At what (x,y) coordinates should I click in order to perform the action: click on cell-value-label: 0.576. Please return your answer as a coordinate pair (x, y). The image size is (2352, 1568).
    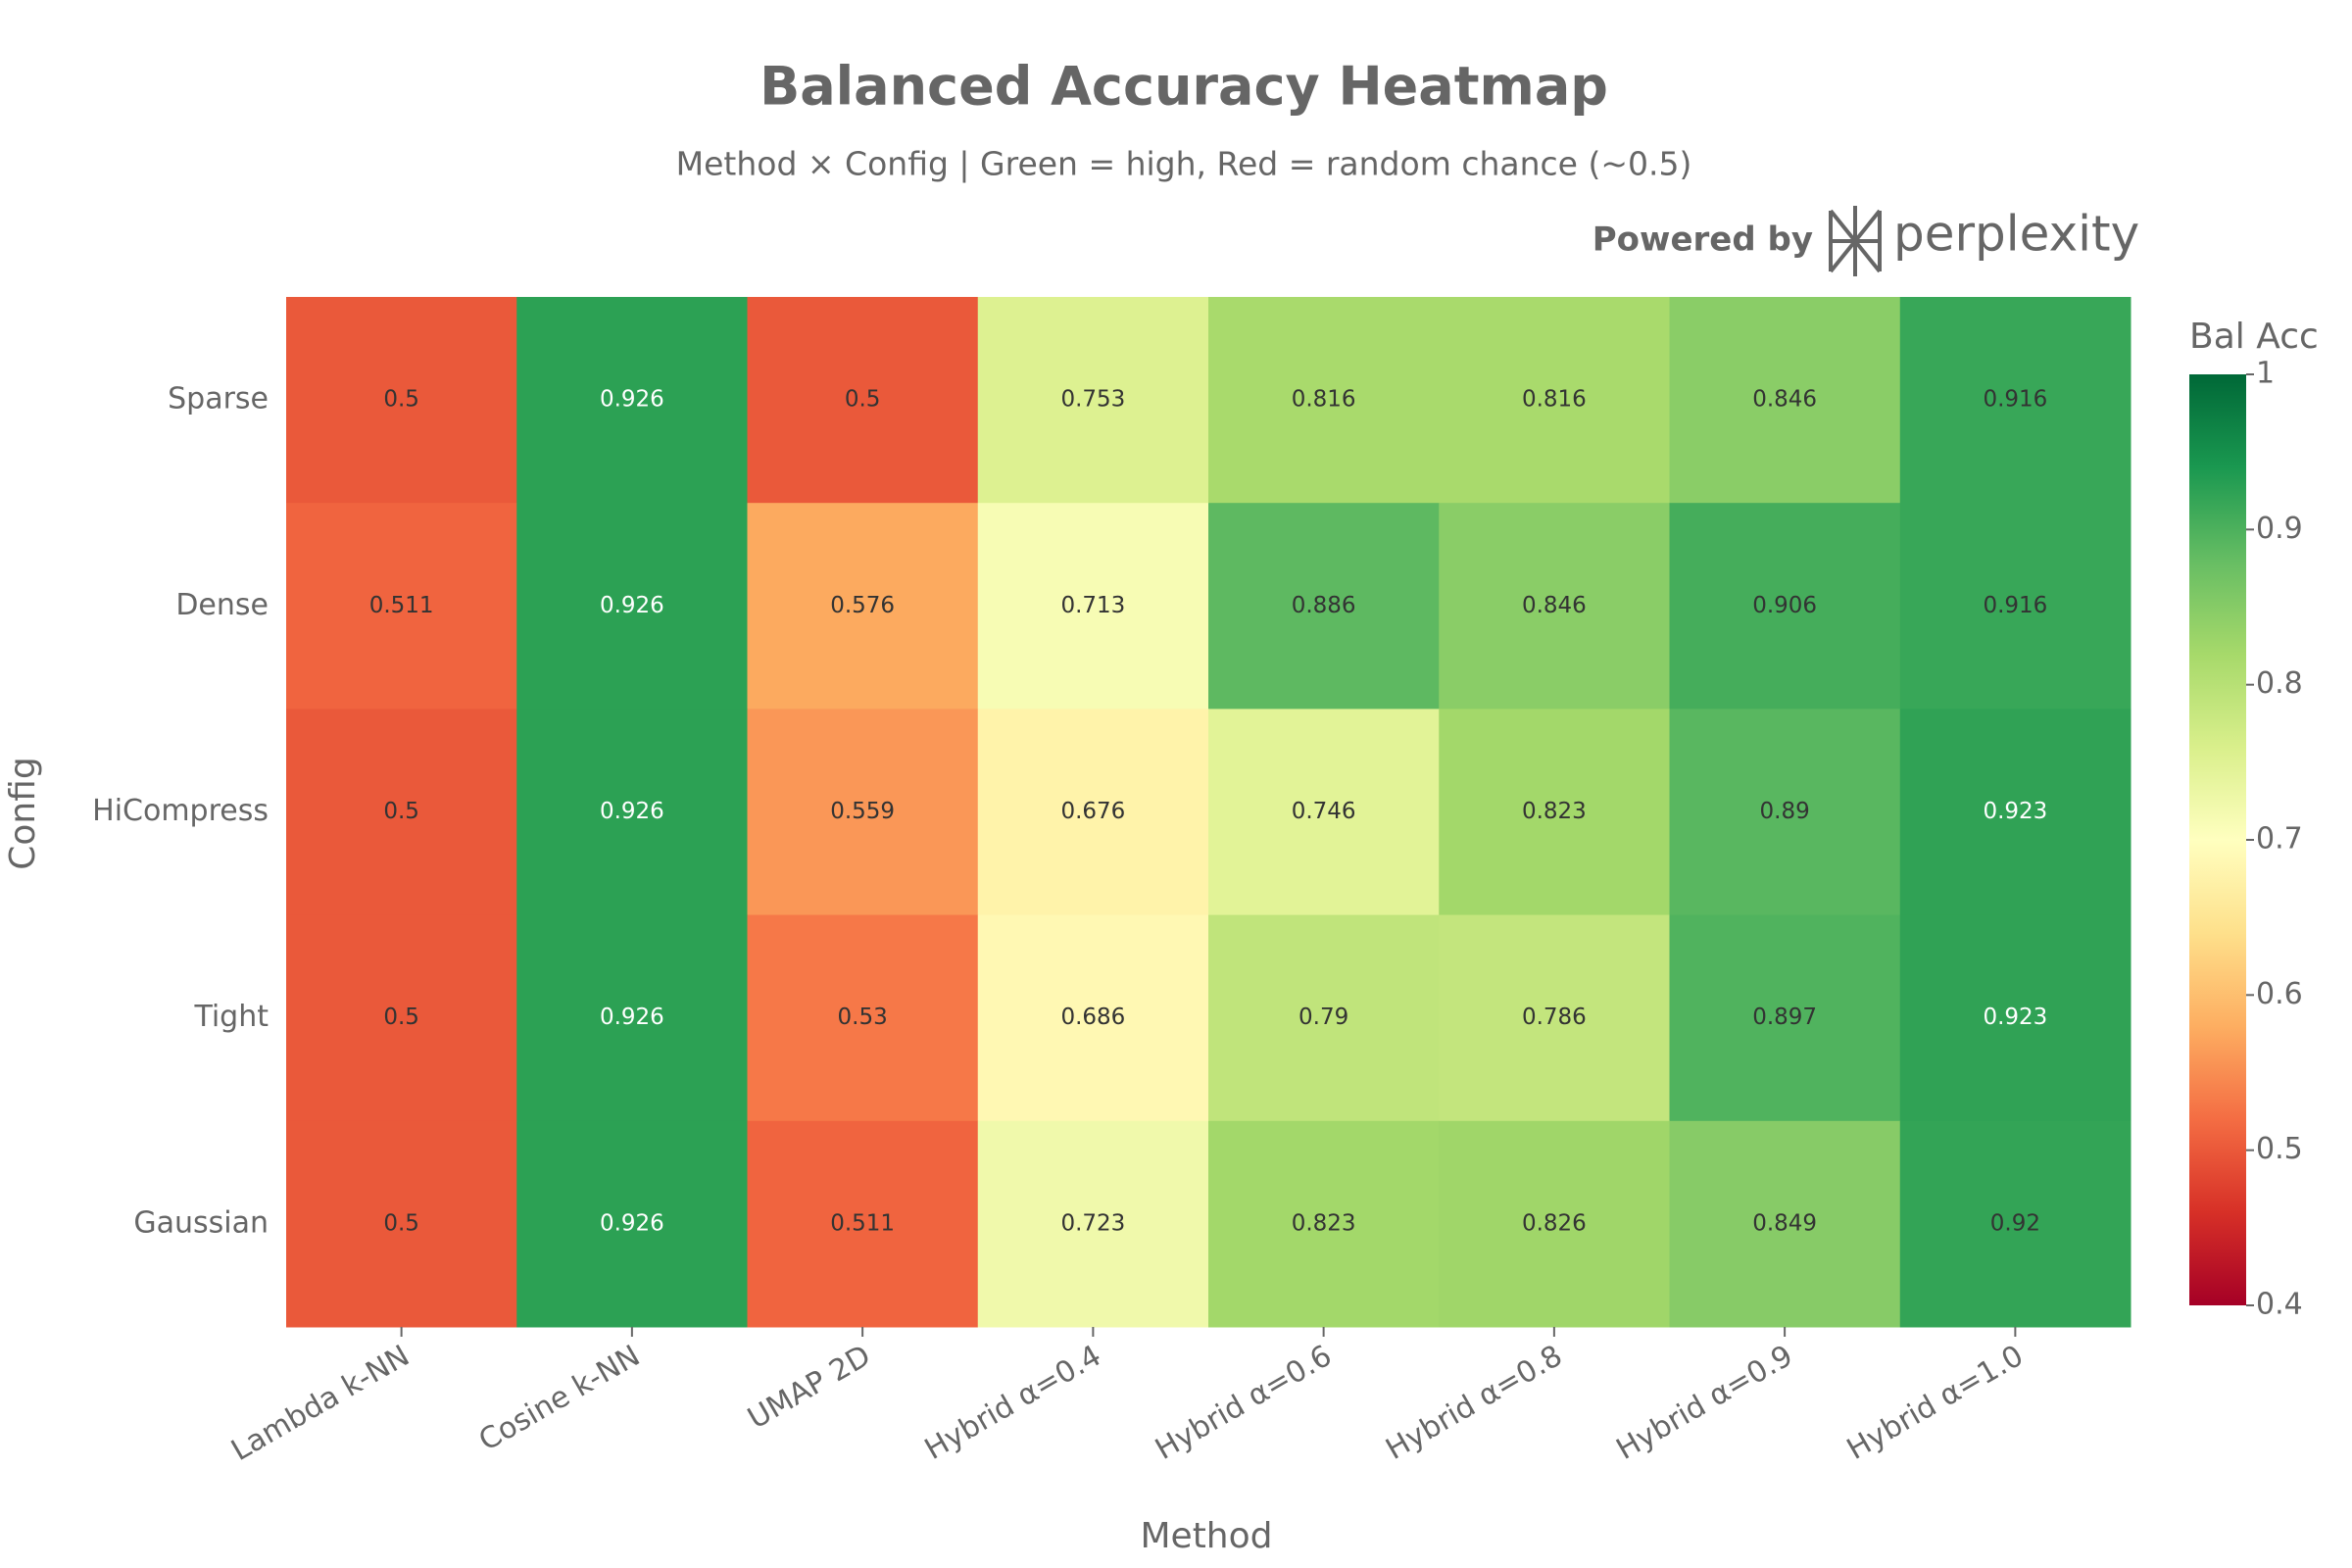
    Looking at the image, I should click on (862, 605).